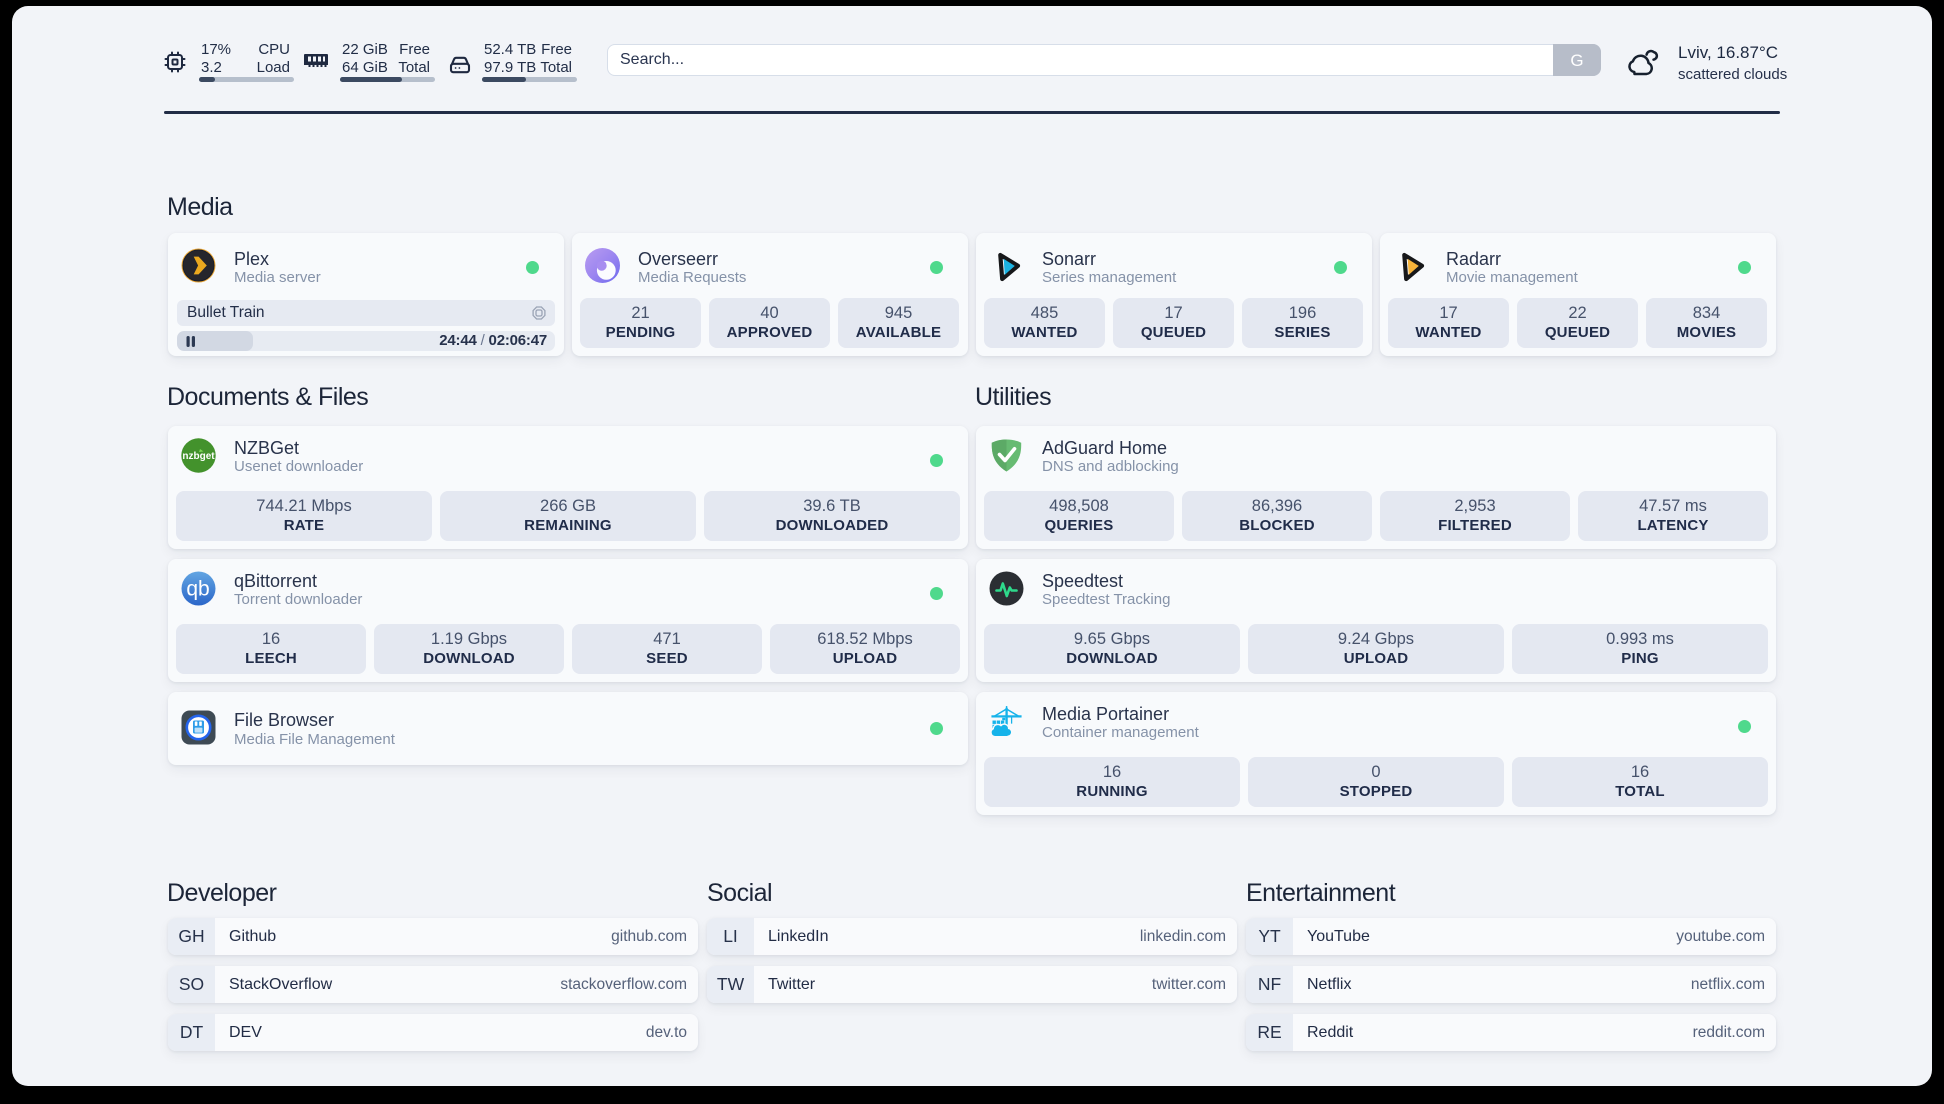 This screenshot has width=1944, height=1104. Describe the element at coordinates (197, 589) in the screenshot. I see `svg-text: qb` at that location.